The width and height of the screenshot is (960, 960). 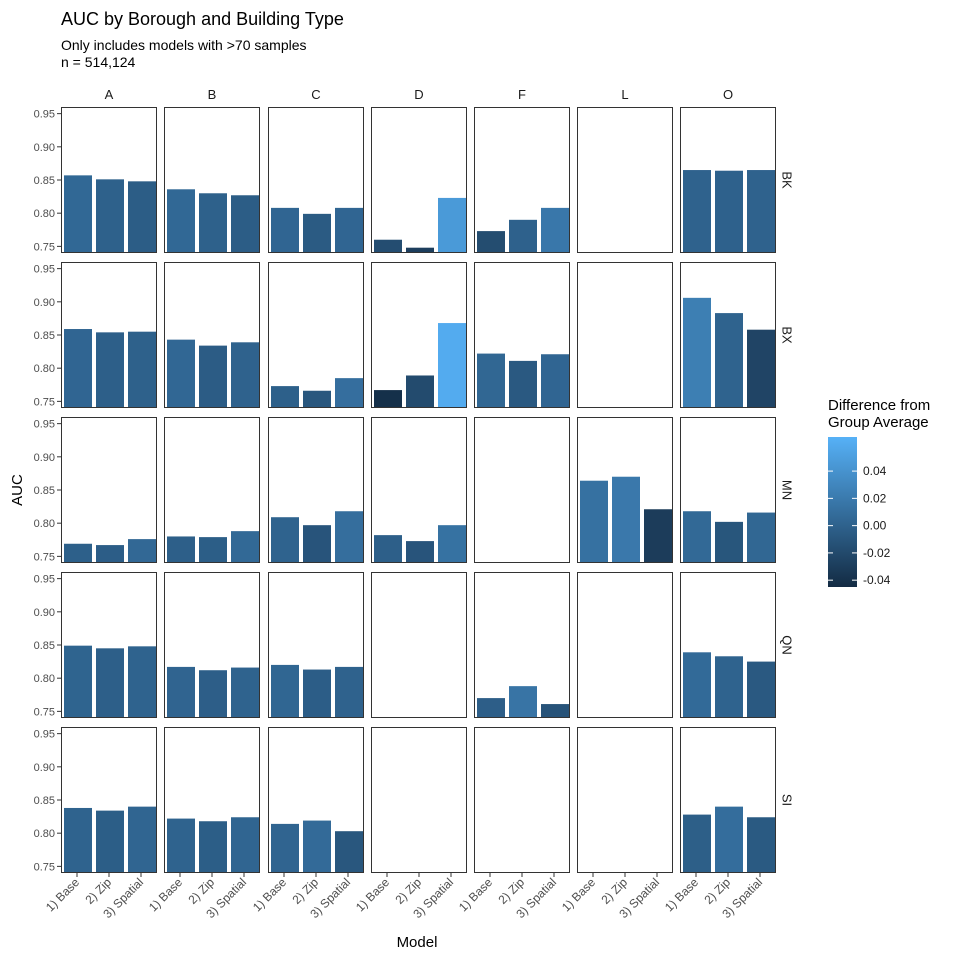 I want to click on row-facet-label: SI, so click(x=787, y=800).